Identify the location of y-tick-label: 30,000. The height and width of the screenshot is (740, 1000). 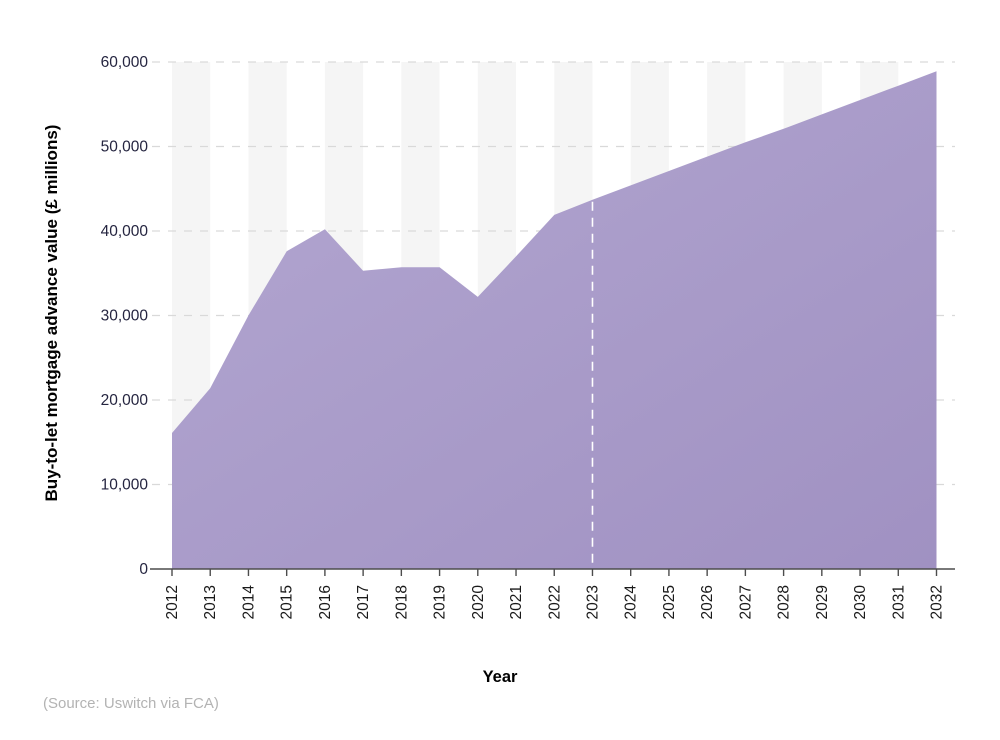
(125, 316).